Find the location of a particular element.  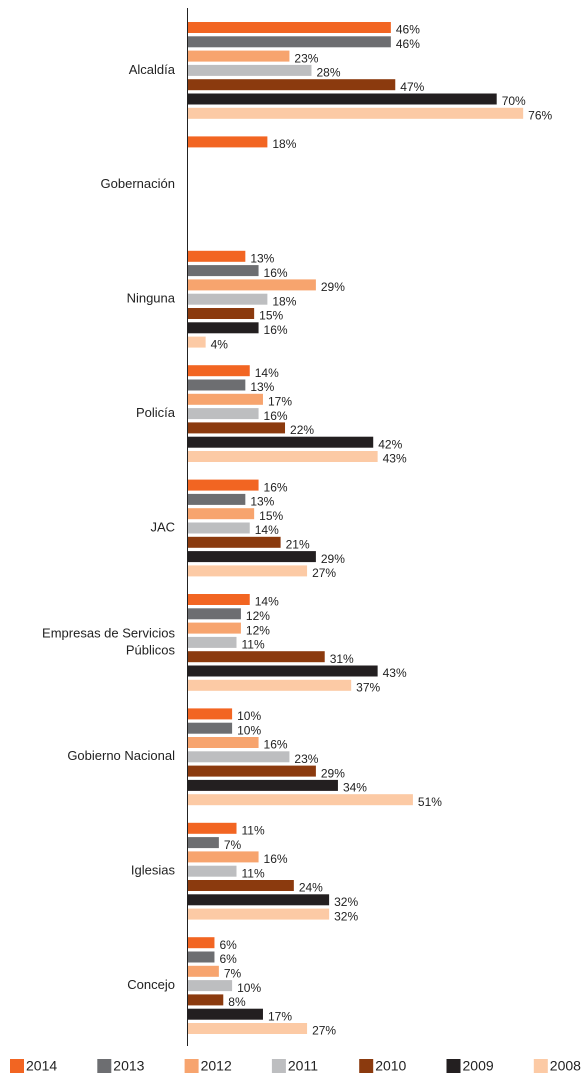

value-label: 47% is located at coordinates (412, 87).